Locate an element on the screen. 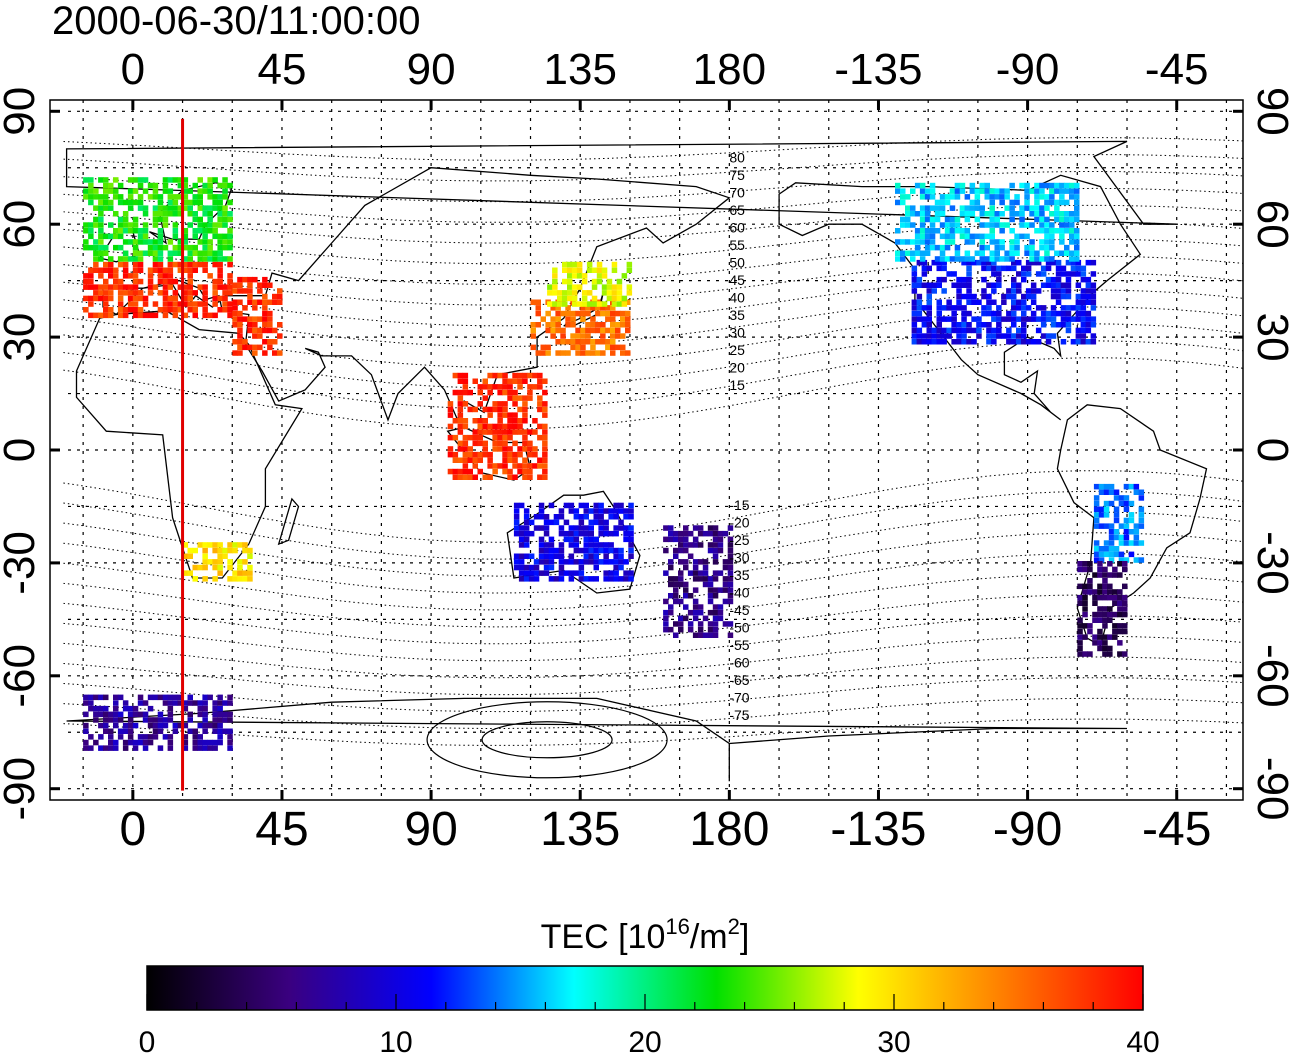 The image size is (1292, 1057). lon-tick-label-bottom: 0 is located at coordinates (132, 829).